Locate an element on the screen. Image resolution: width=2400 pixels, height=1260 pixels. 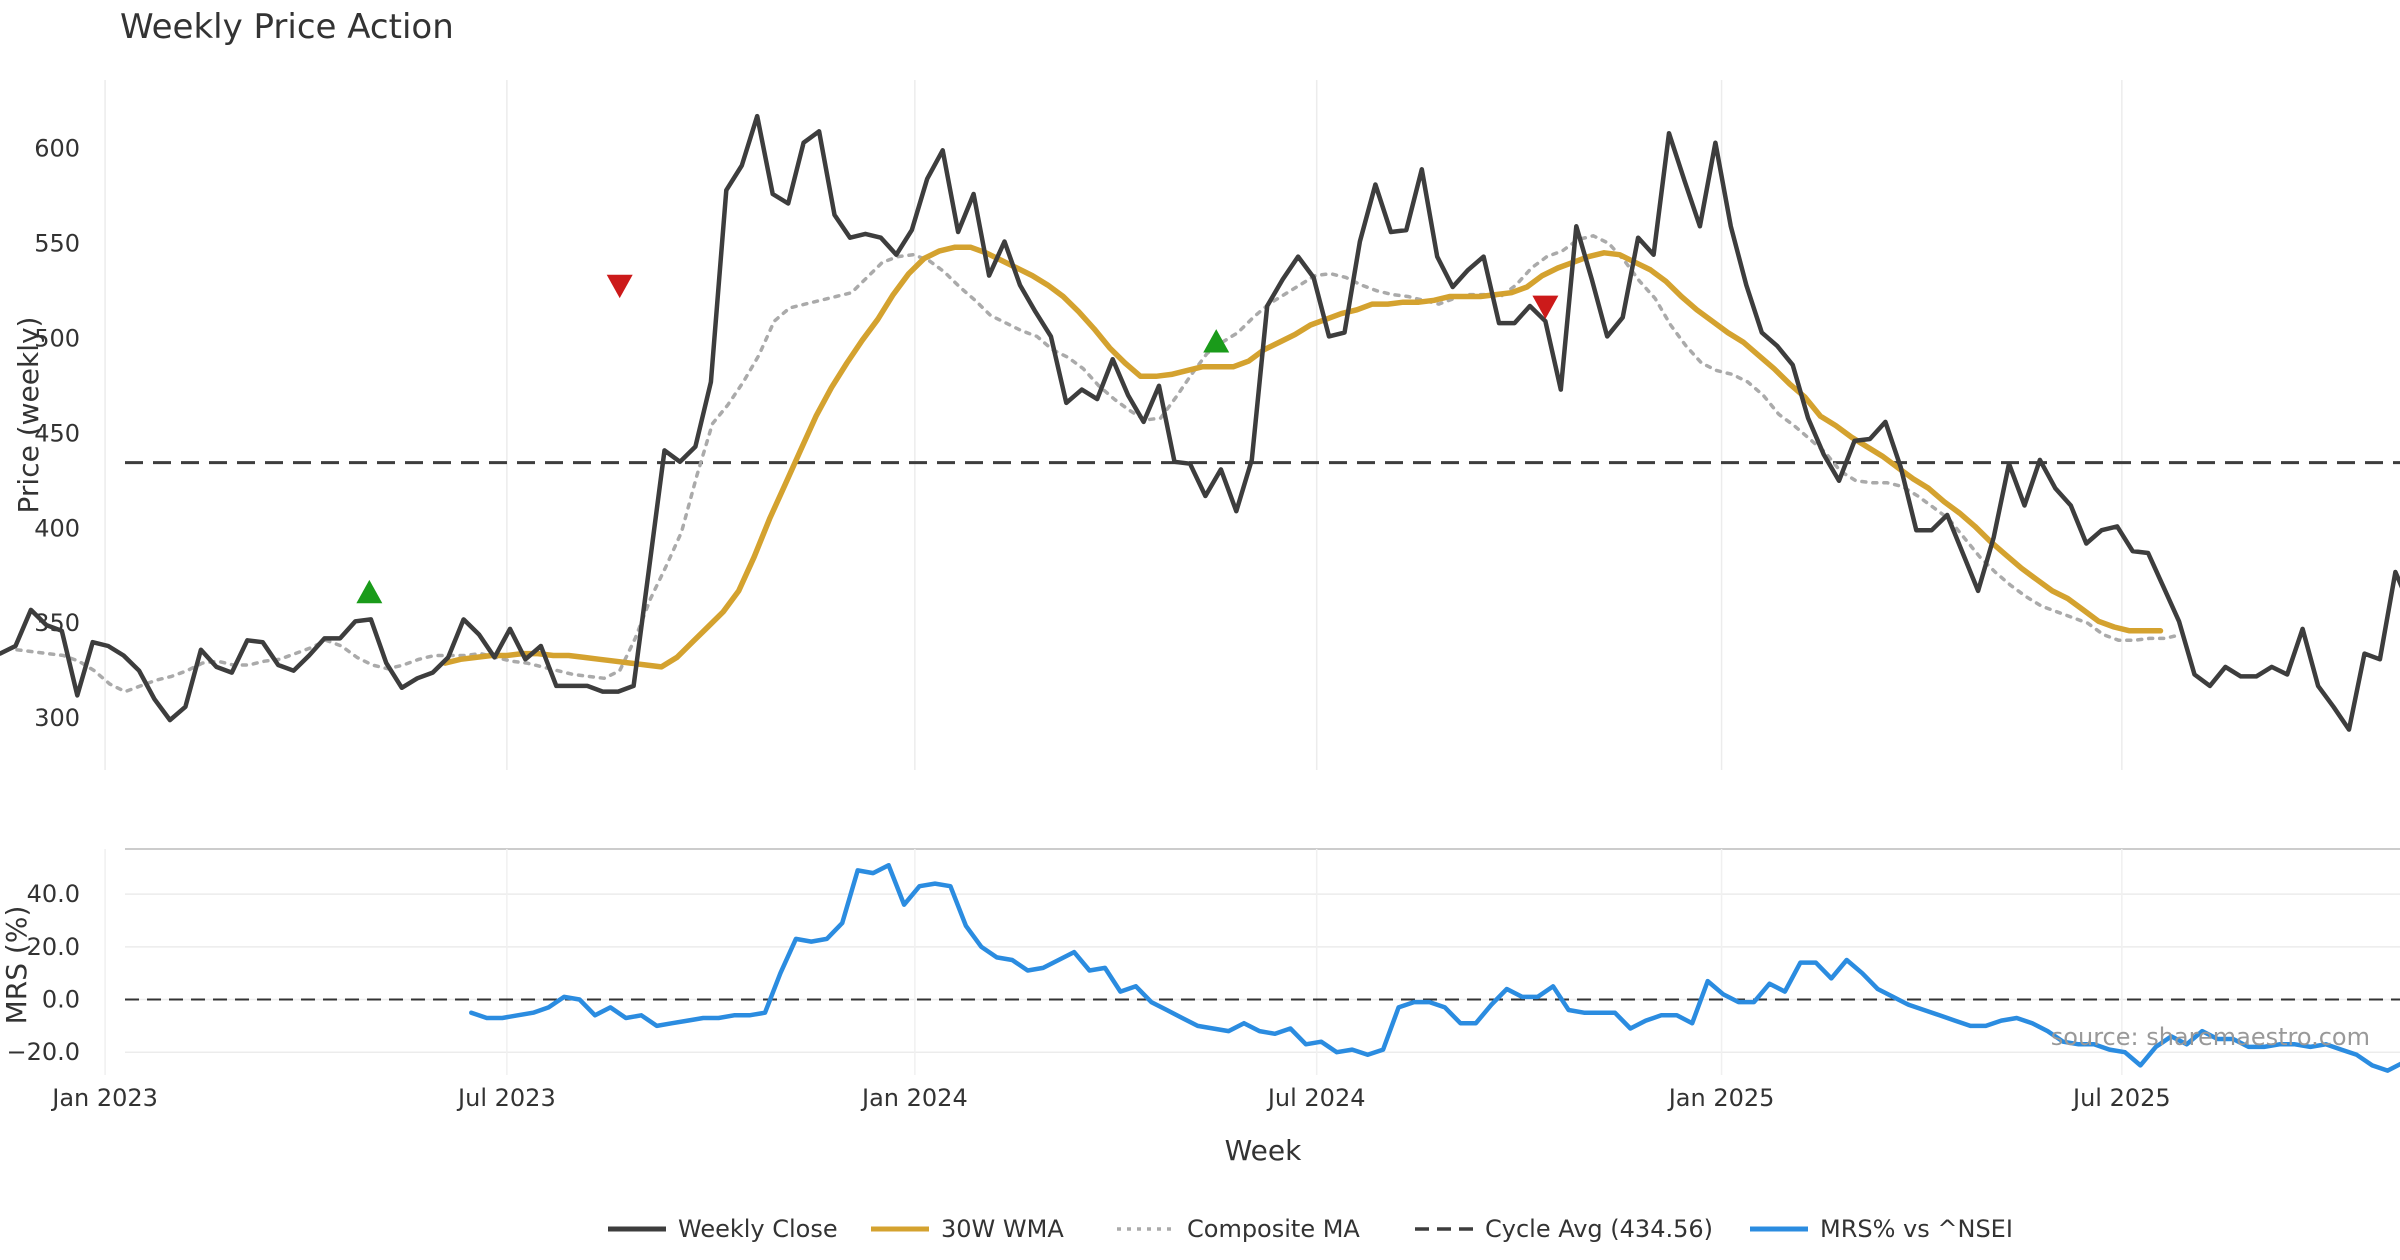
chart-title: Weekly Price Action is located at coordinates (287, 27).